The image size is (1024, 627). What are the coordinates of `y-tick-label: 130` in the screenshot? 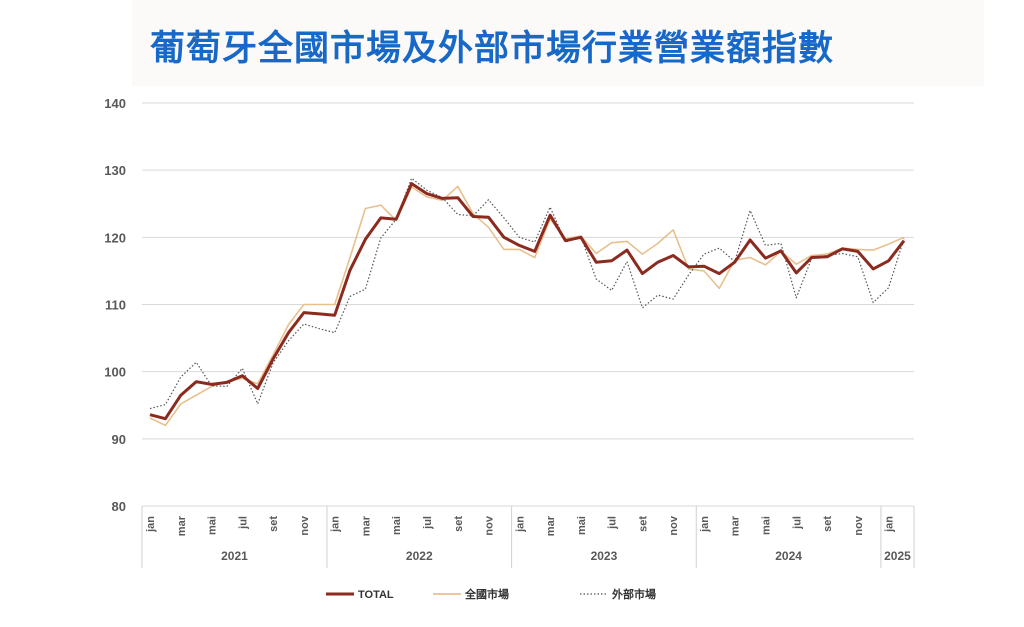 It's located at (115, 170).